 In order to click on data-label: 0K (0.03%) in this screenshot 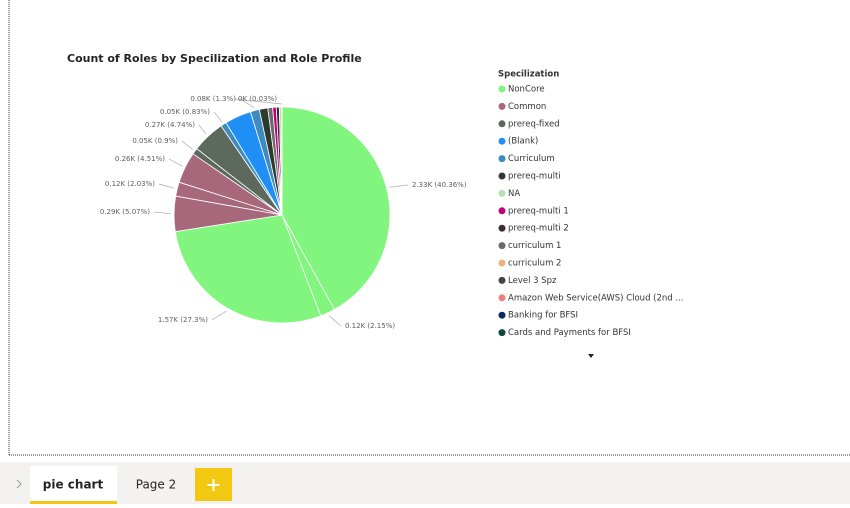, I will do `click(257, 99)`.